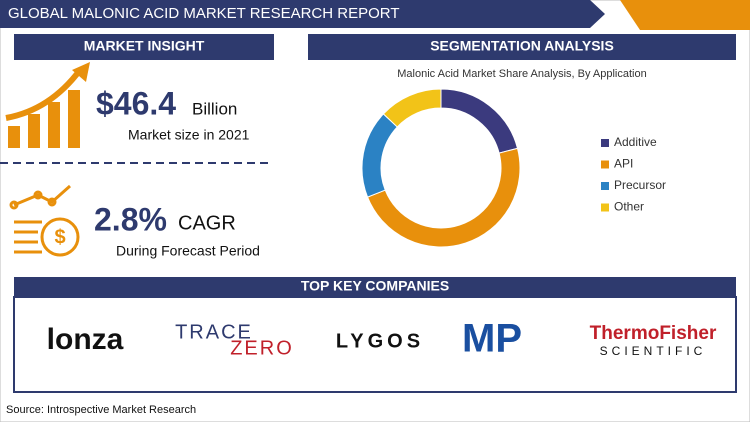 Image resolution: width=750 pixels, height=422 pixels. Describe the element at coordinates (189, 135) in the screenshot. I see `size-note: Market size in 2021` at that location.